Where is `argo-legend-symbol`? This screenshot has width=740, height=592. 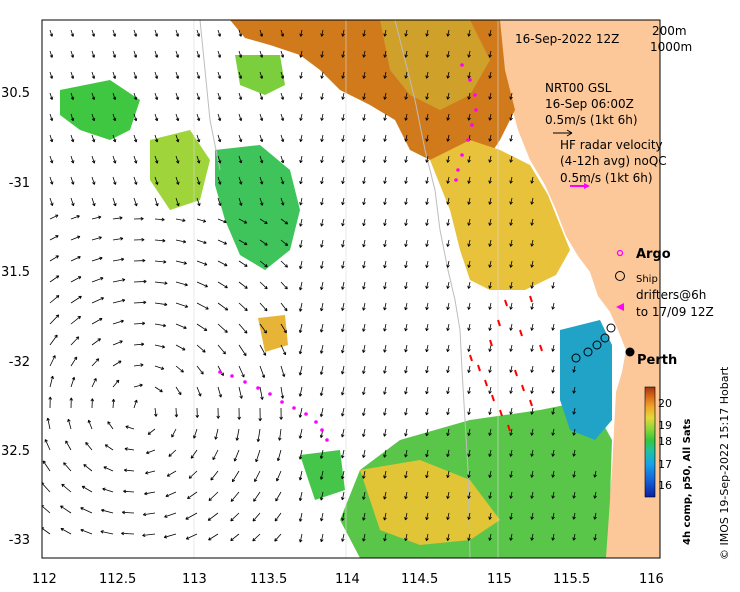 argo-legend-symbol is located at coordinates (620, 253).